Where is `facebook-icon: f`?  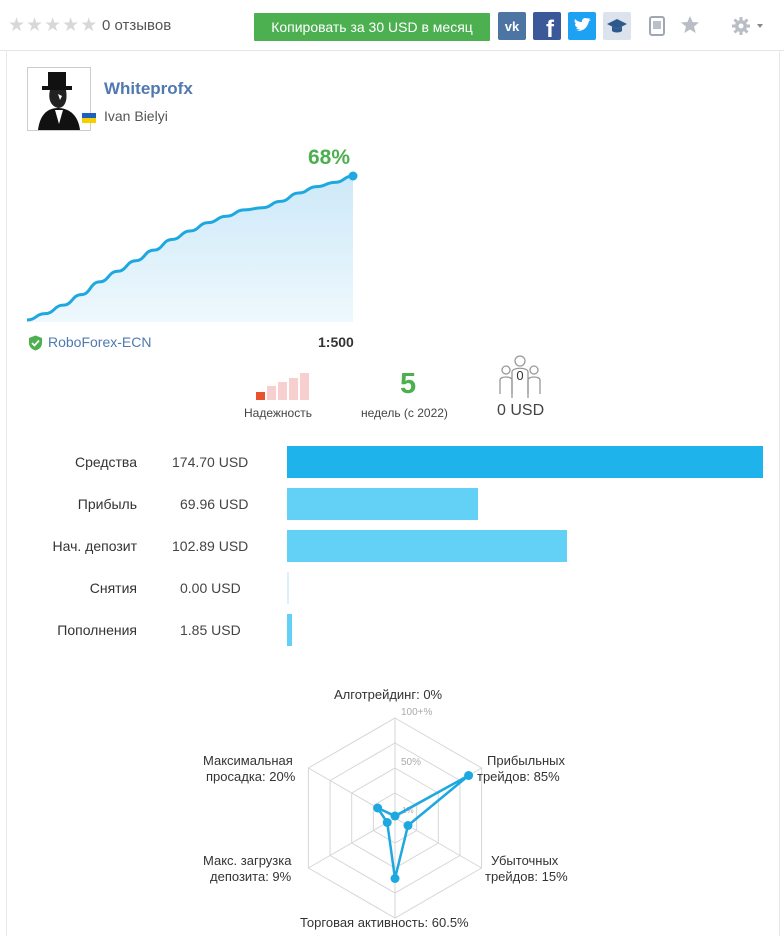
facebook-icon: f is located at coordinates (547, 27).